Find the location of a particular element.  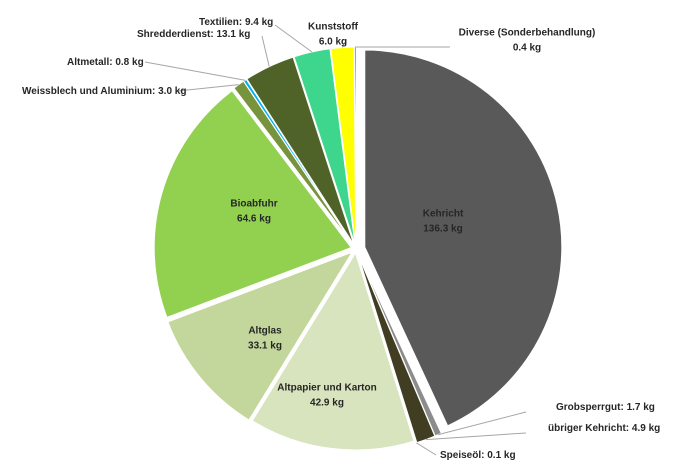

data-label: Textilien: 9.4 kg is located at coordinates (236, 22).